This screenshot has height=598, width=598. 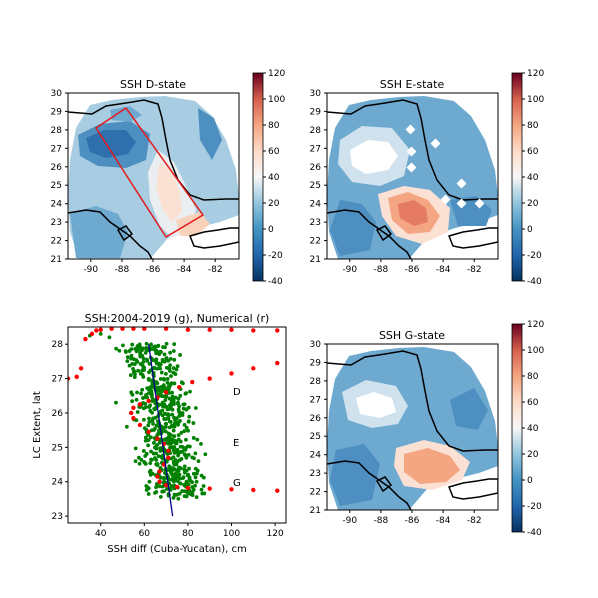 I want to click on d-x-tick-label: -82, so click(x=215, y=270).